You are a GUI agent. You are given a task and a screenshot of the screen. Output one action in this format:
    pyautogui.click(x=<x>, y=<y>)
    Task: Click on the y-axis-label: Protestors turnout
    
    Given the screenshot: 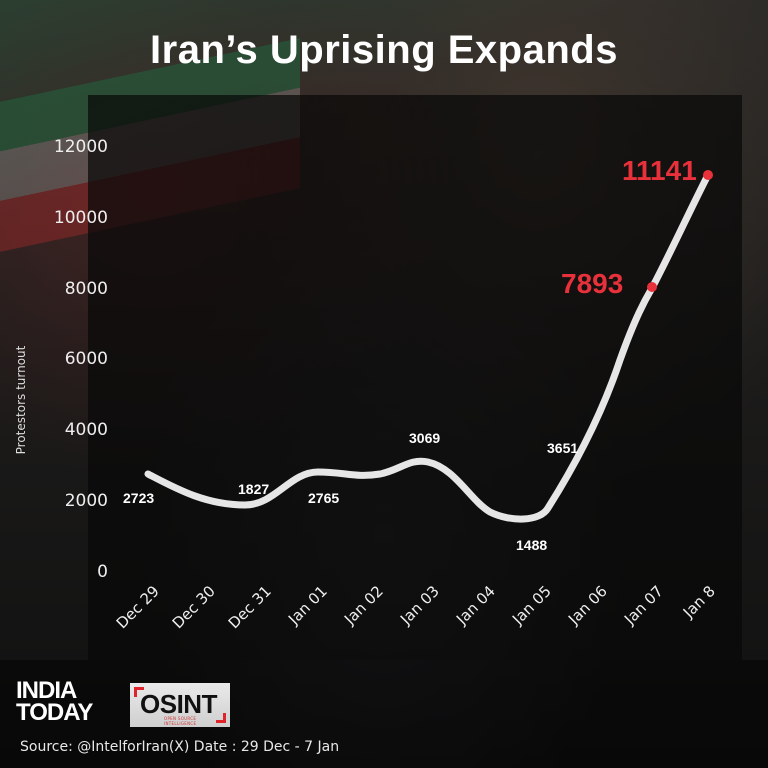 What is the action you would take?
    pyautogui.click(x=21, y=399)
    